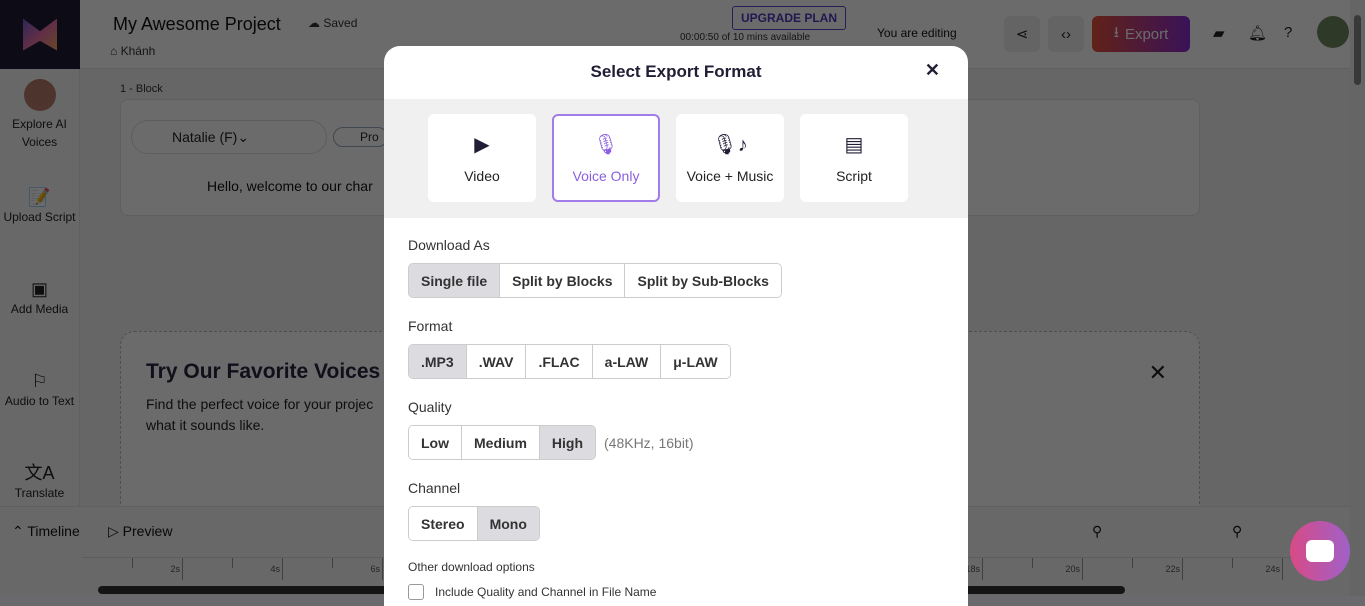  Describe the element at coordinates (263, 371) in the screenshot. I see `promo-title: Try Our Favorite Voices` at that location.